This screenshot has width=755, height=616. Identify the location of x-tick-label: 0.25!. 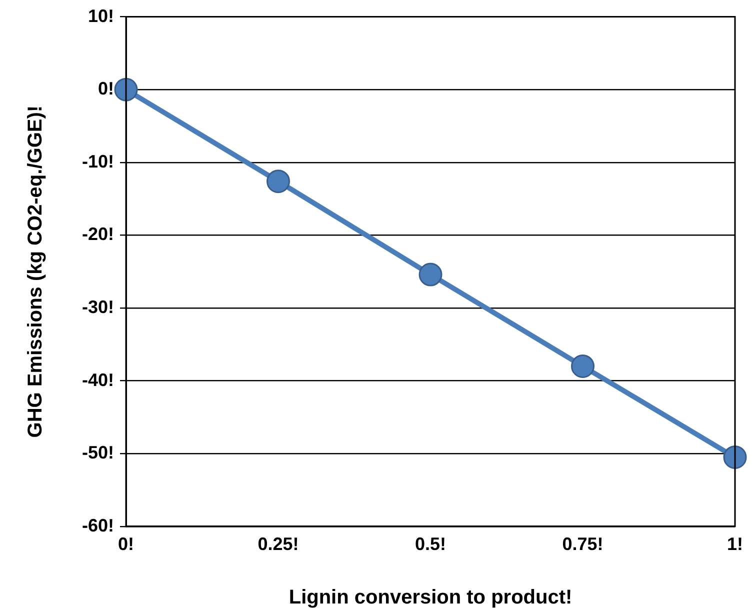
(278, 544).